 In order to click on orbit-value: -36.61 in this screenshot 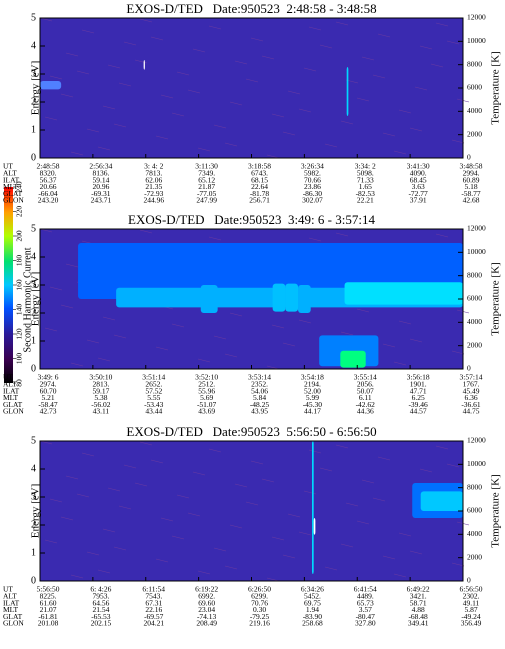, I will do `click(471, 404)`.